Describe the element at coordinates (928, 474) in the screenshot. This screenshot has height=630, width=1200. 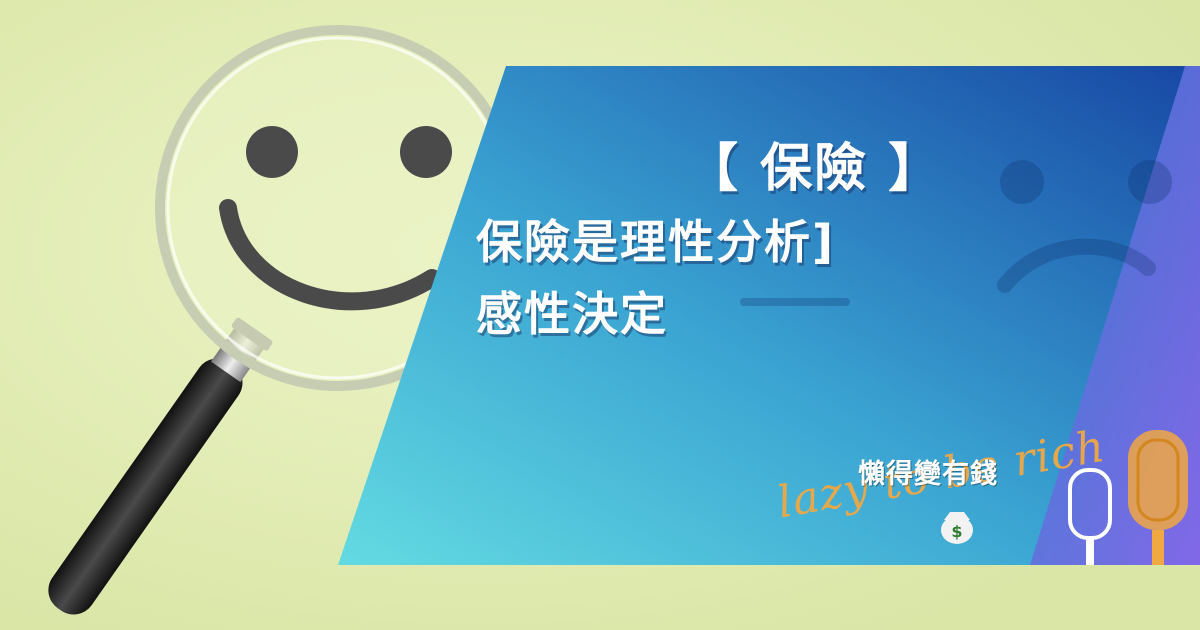
I see `brand-name-zh: 懶得變有錢` at that location.